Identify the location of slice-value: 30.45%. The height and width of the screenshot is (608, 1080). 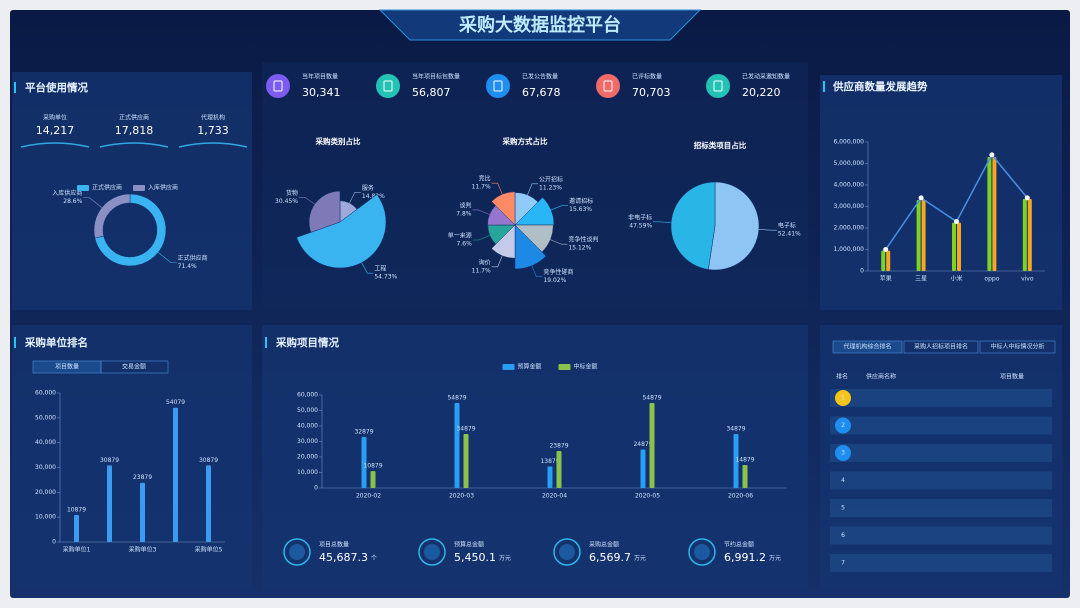
(286, 201).